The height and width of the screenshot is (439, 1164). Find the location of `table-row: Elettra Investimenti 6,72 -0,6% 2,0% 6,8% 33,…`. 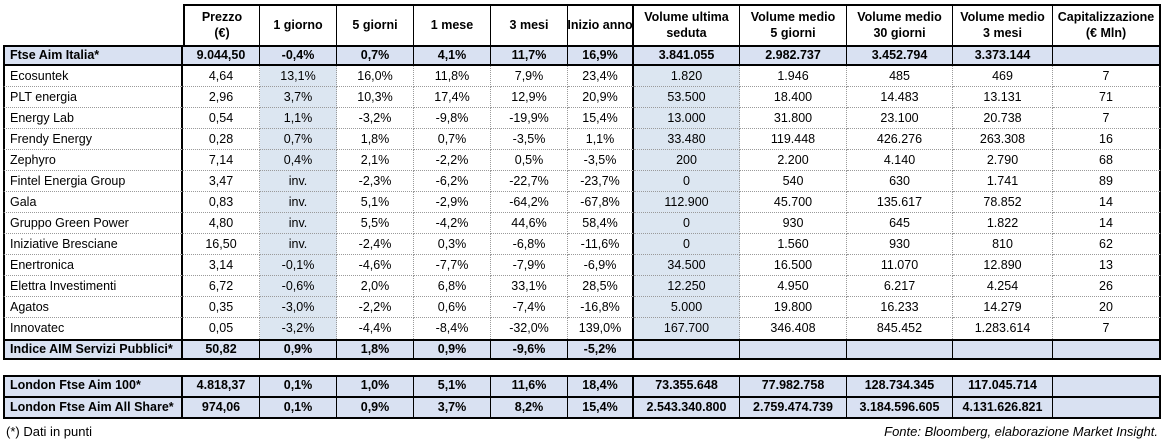

table-row: Elettra Investimenti 6,72 -0,6% 2,0% 6,8% 33,… is located at coordinates (582, 286).